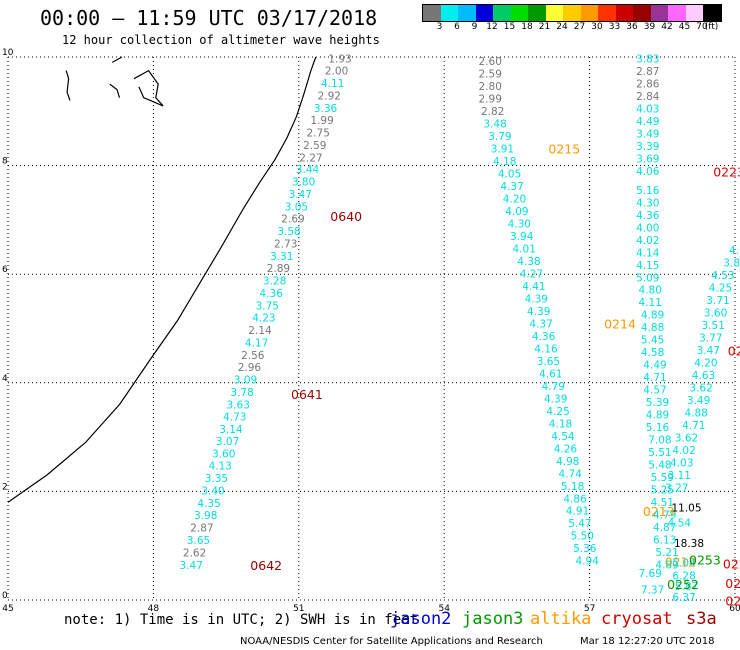  What do you see at coordinates (274, 282) in the screenshot?
I see `wave-height-value: 3.28` at bounding box center [274, 282].